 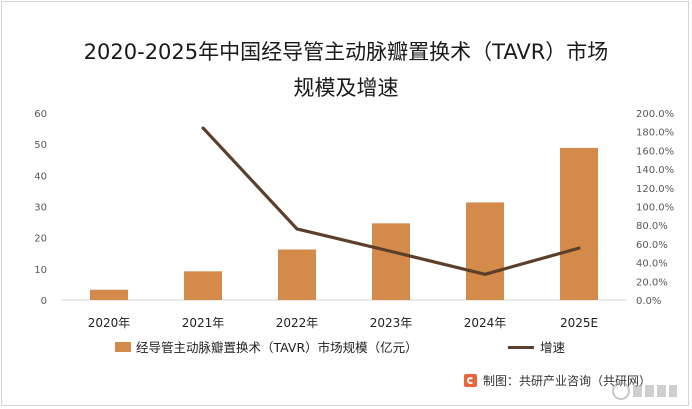 What do you see at coordinates (109, 323) in the screenshot?
I see `category-label: 2020年` at bounding box center [109, 323].